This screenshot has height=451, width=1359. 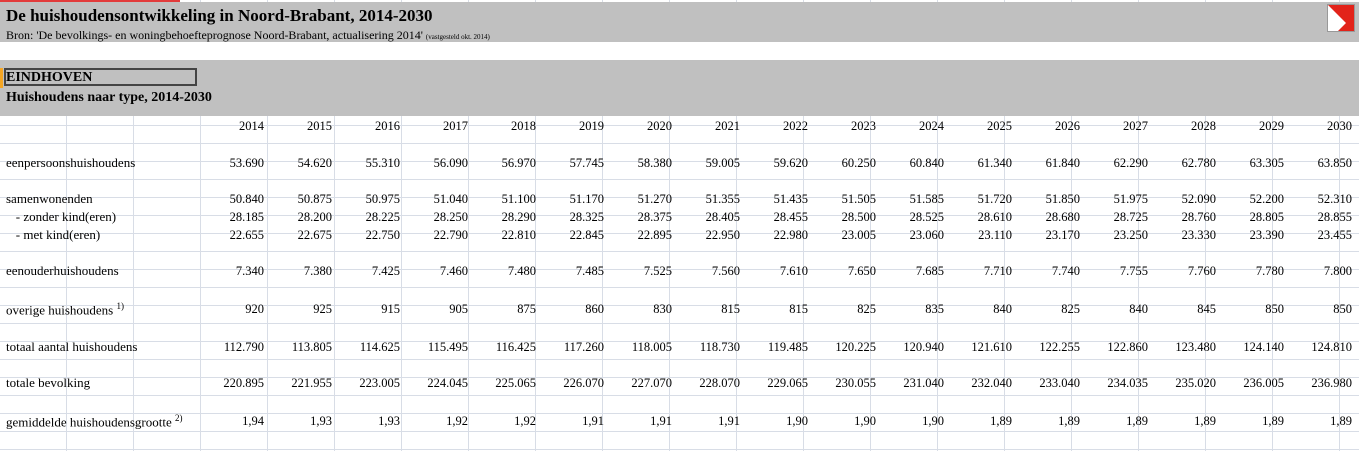 What do you see at coordinates (586, 235) in the screenshot?
I see `table-cell: 22.845` at bounding box center [586, 235].